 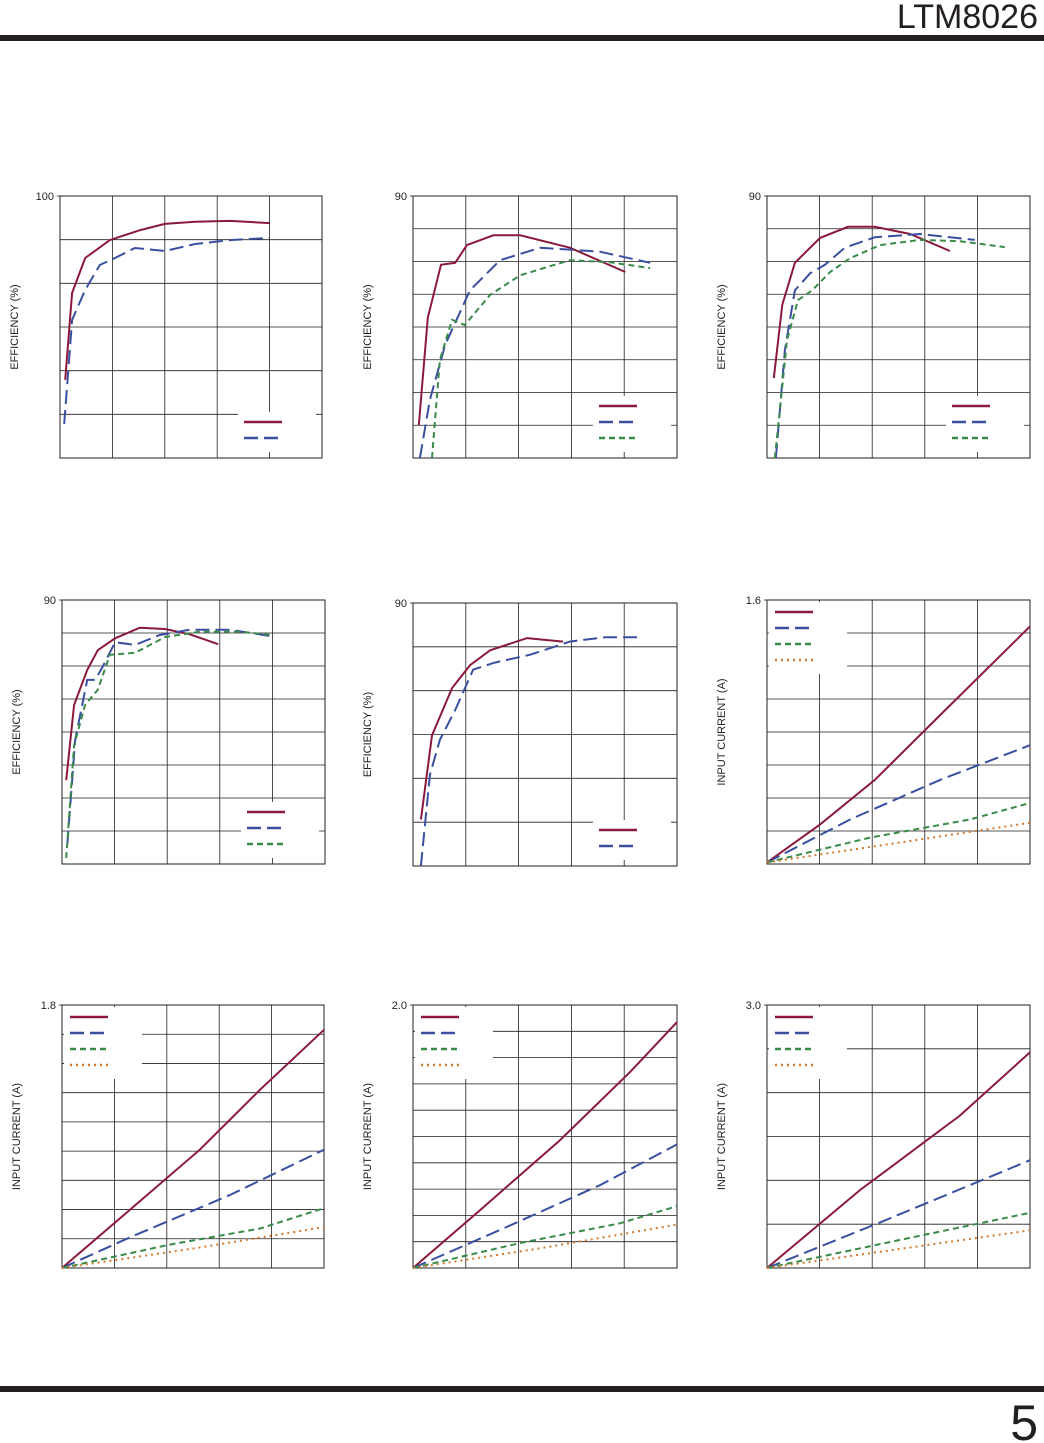 What do you see at coordinates (753, 1006) in the screenshot?
I see `y-tick-label: 3.0` at bounding box center [753, 1006].